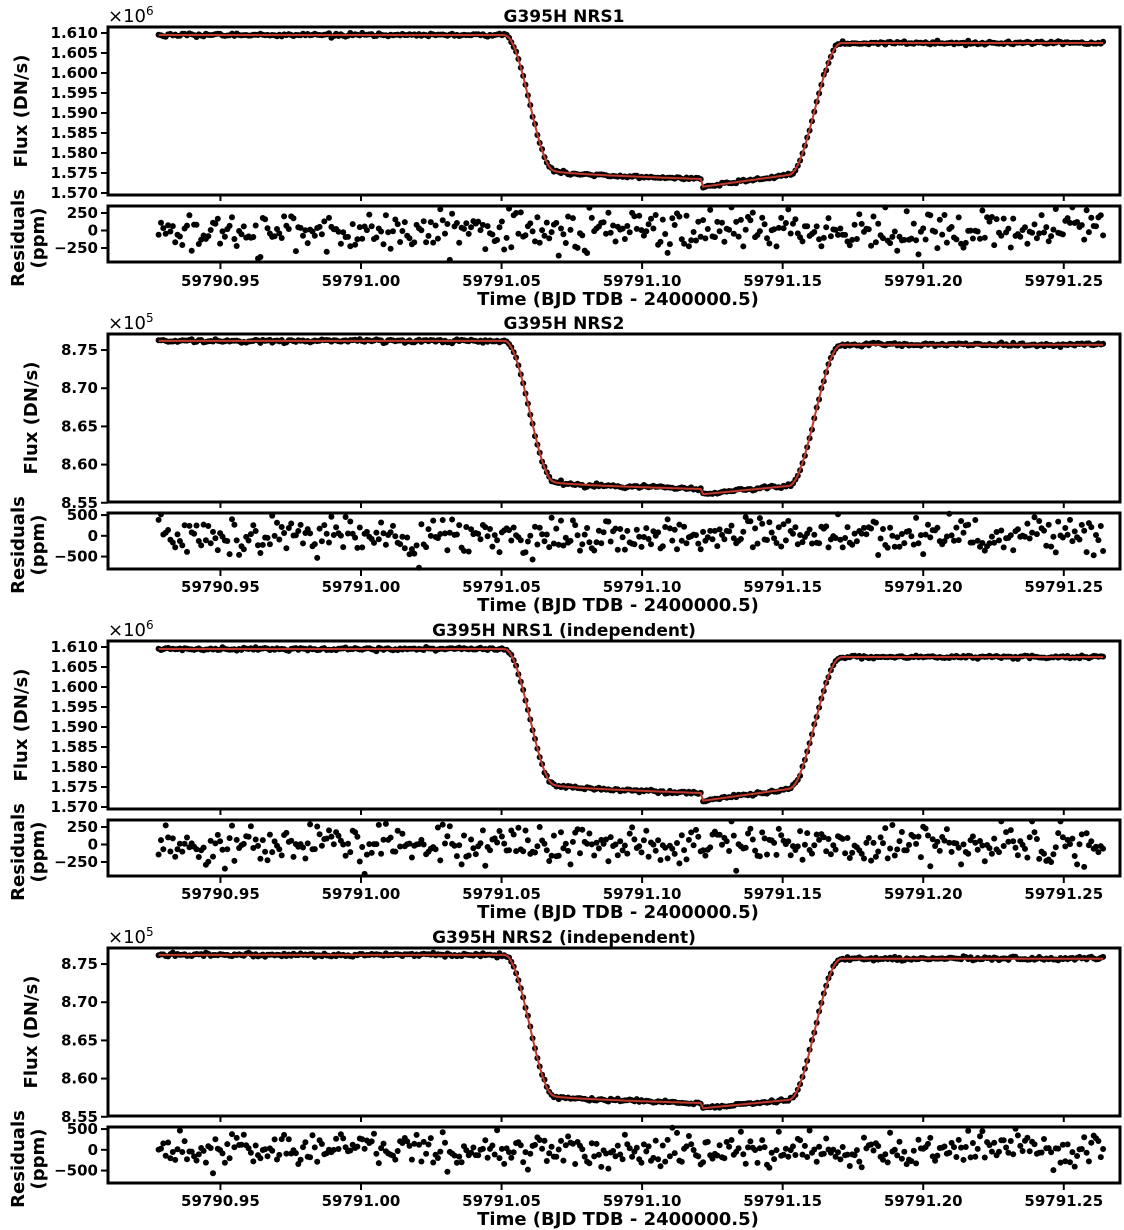 This screenshot has width=1124, height=1230. Describe the element at coordinates (74, 193) in the screenshot. I see `flux-y-tick-label: 1.570` at that location.